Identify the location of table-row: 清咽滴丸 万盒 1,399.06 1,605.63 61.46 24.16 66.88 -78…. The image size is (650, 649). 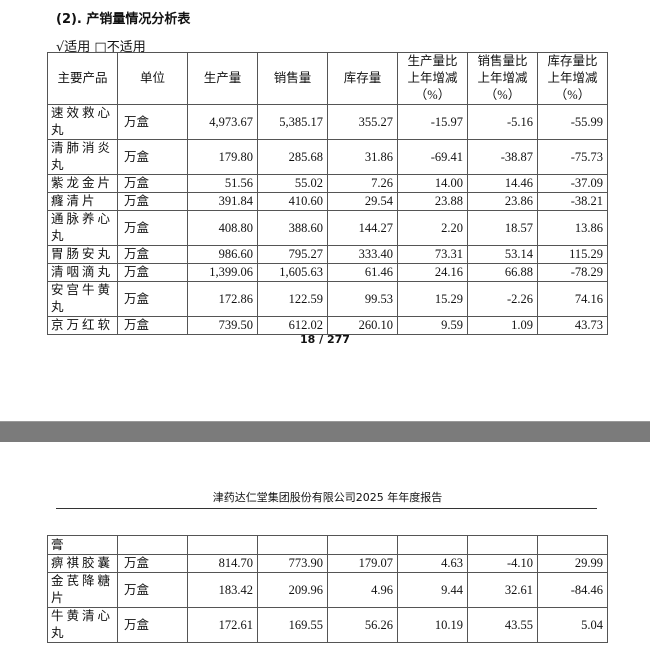
(327, 272).